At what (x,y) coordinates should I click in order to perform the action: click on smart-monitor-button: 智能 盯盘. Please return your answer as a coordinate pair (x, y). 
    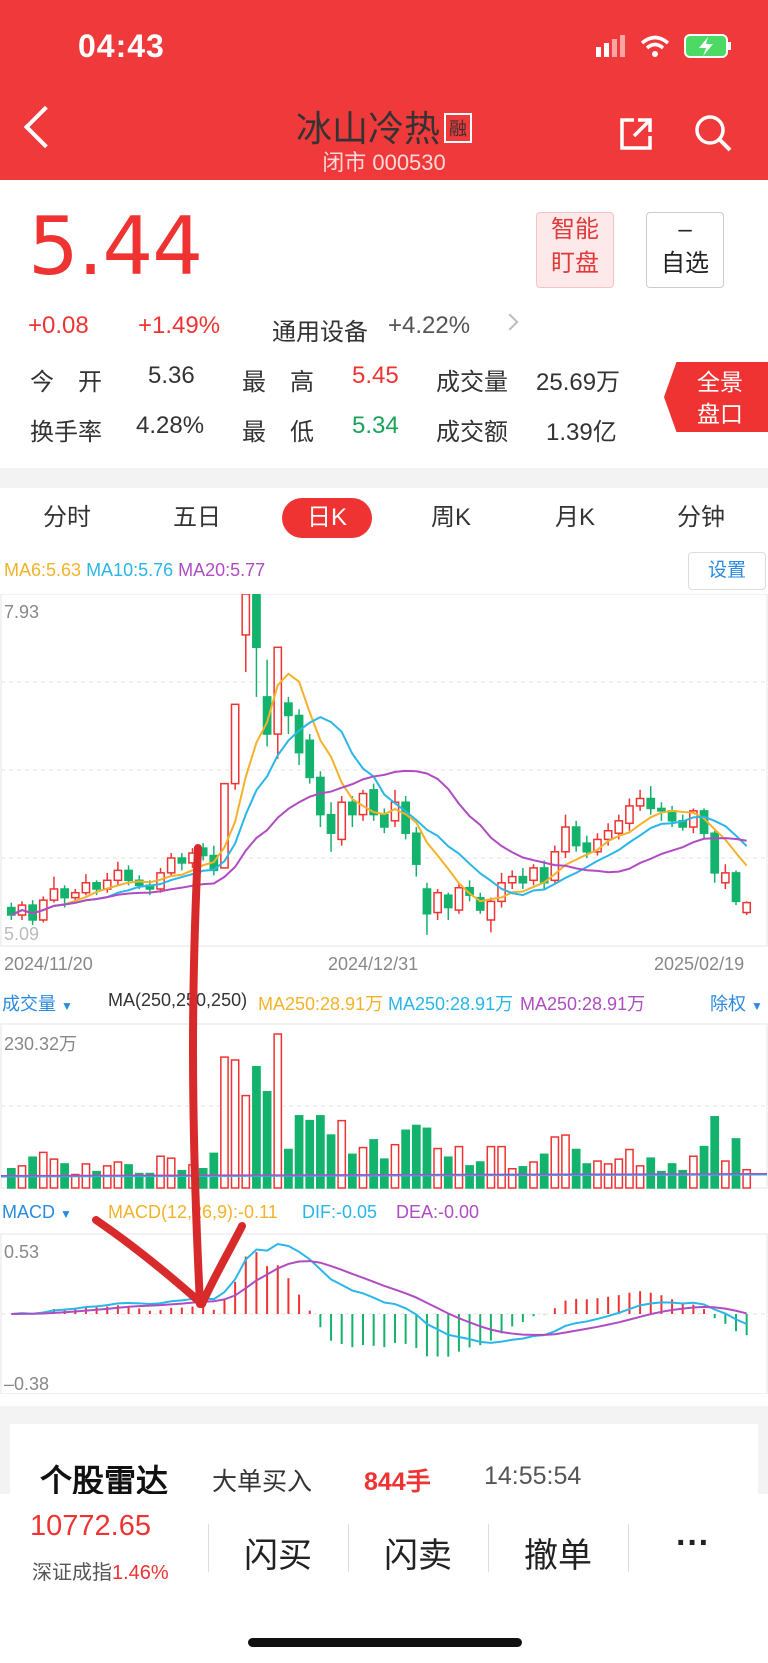
    Looking at the image, I should click on (575, 250).